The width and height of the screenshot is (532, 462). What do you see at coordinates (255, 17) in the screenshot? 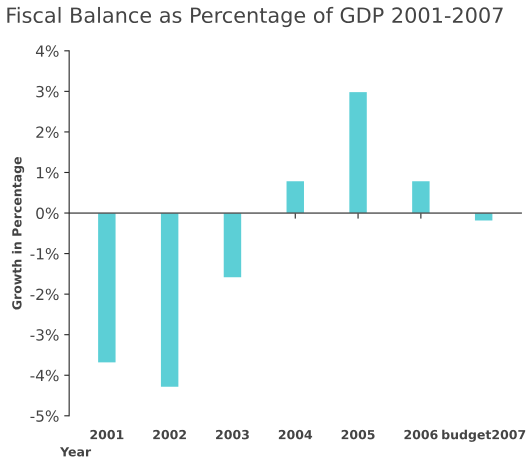
I see `chart-title: Fiscal Balance as Percentage of GDP 2001-2007` at bounding box center [255, 17].